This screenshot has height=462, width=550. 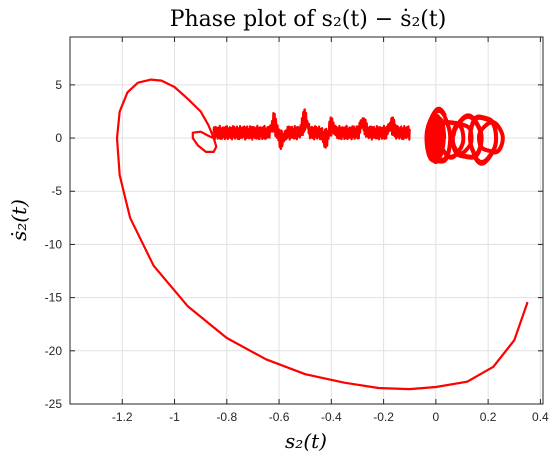 What do you see at coordinates (19, 220) in the screenshot?
I see `y-axis-label: ṡ₂(t)` at bounding box center [19, 220].